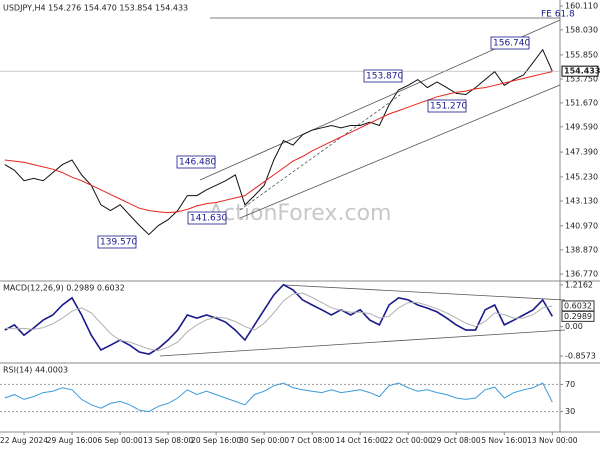 The height and width of the screenshot is (450, 600). What do you see at coordinates (552, 440) in the screenshot?
I see `x-tick-label: 13 Nov 00:00` at bounding box center [552, 440].